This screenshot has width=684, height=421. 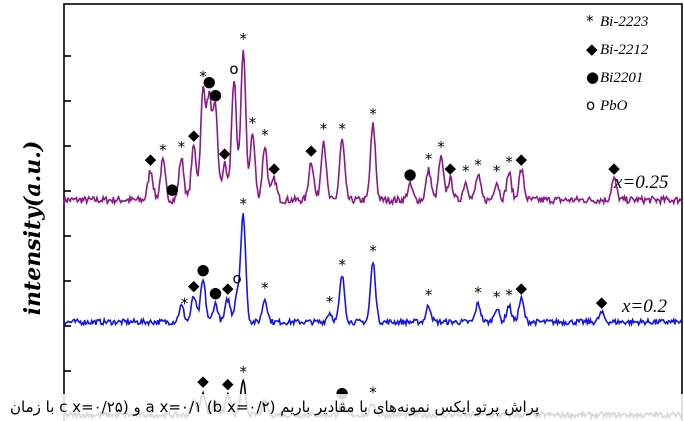 What do you see at coordinates (613, 106) in the screenshot?
I see `legend-label: PbO` at bounding box center [613, 106].